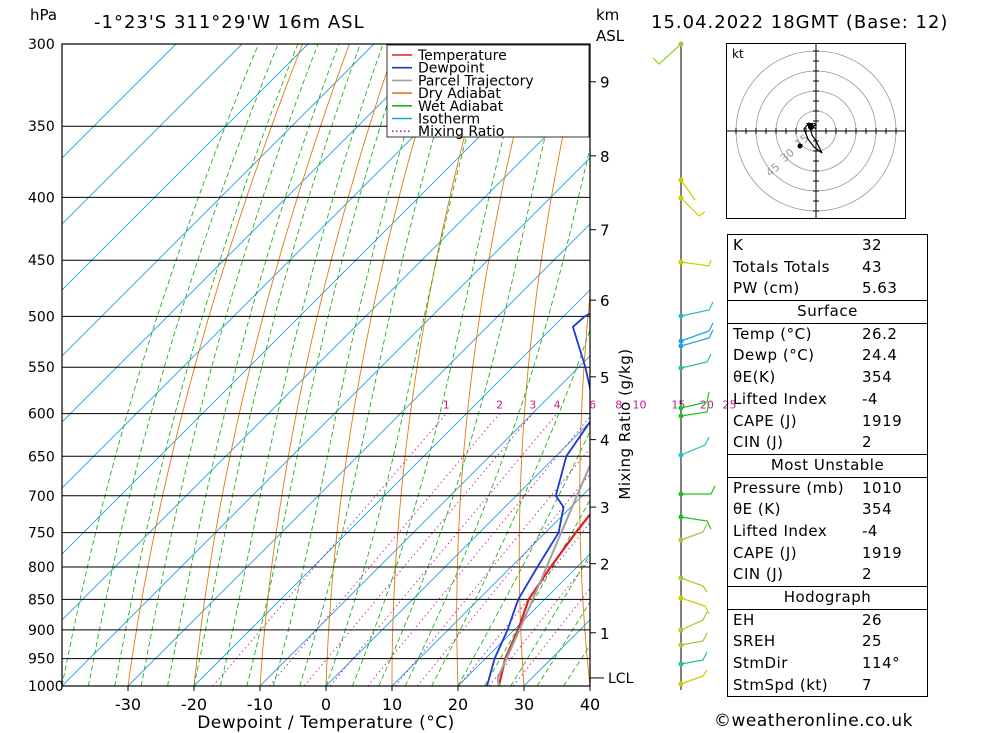  Describe the element at coordinates (827, 246) in the screenshot. I see `k-index-row: K 32` at that location.